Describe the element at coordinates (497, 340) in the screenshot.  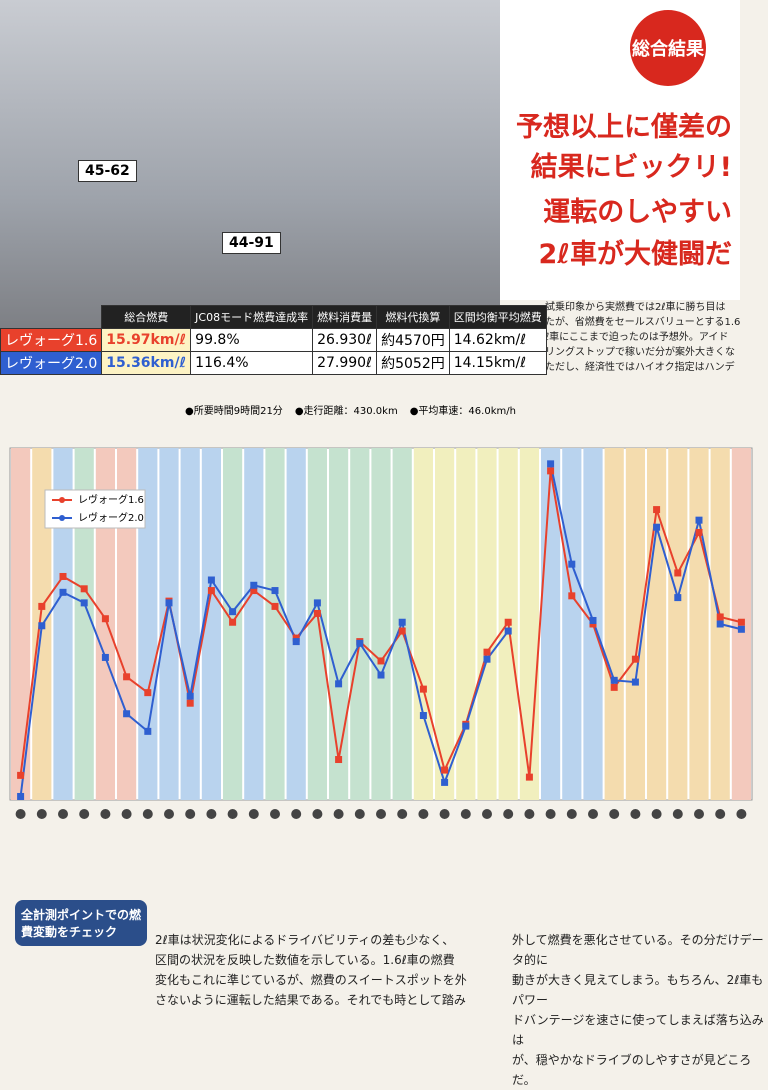
I see `cell: 14.62km/ℓ` at that location.